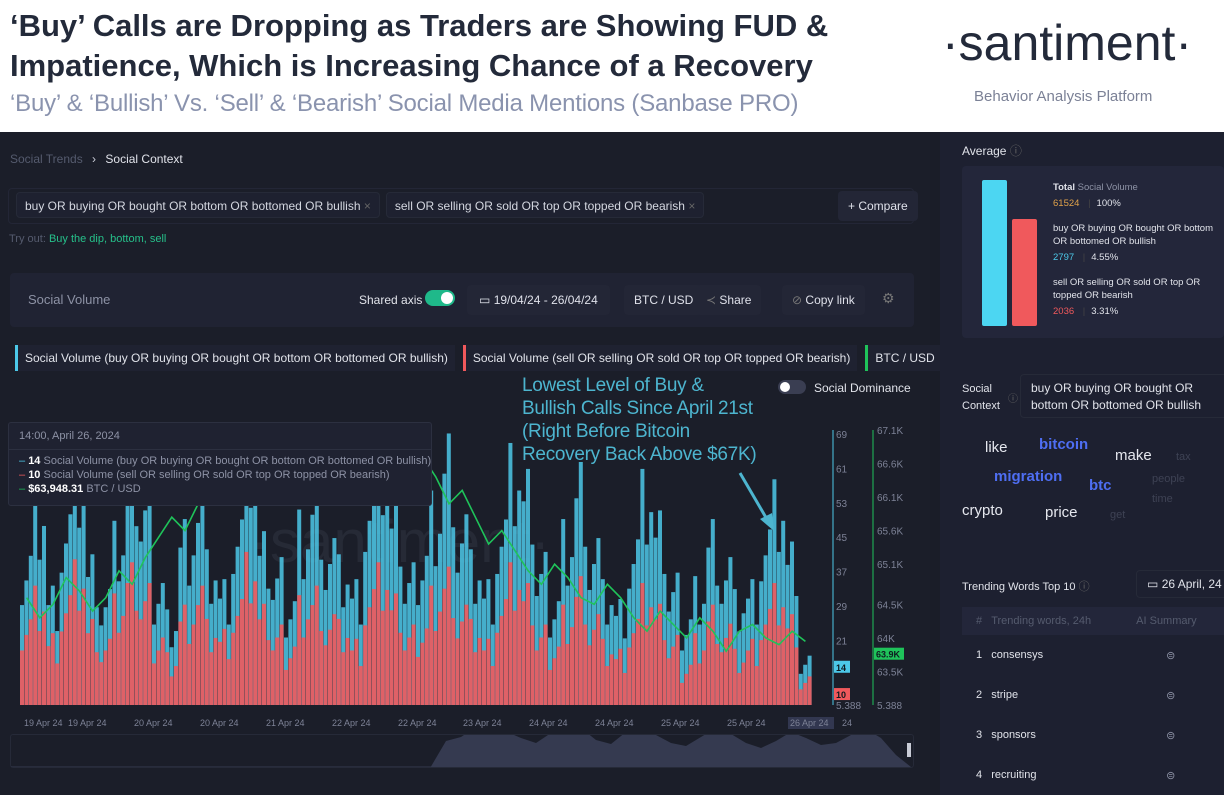 This screenshot has width=1224, height=795. I want to click on copy-link-button: ⊘ Copy link, so click(823, 300).